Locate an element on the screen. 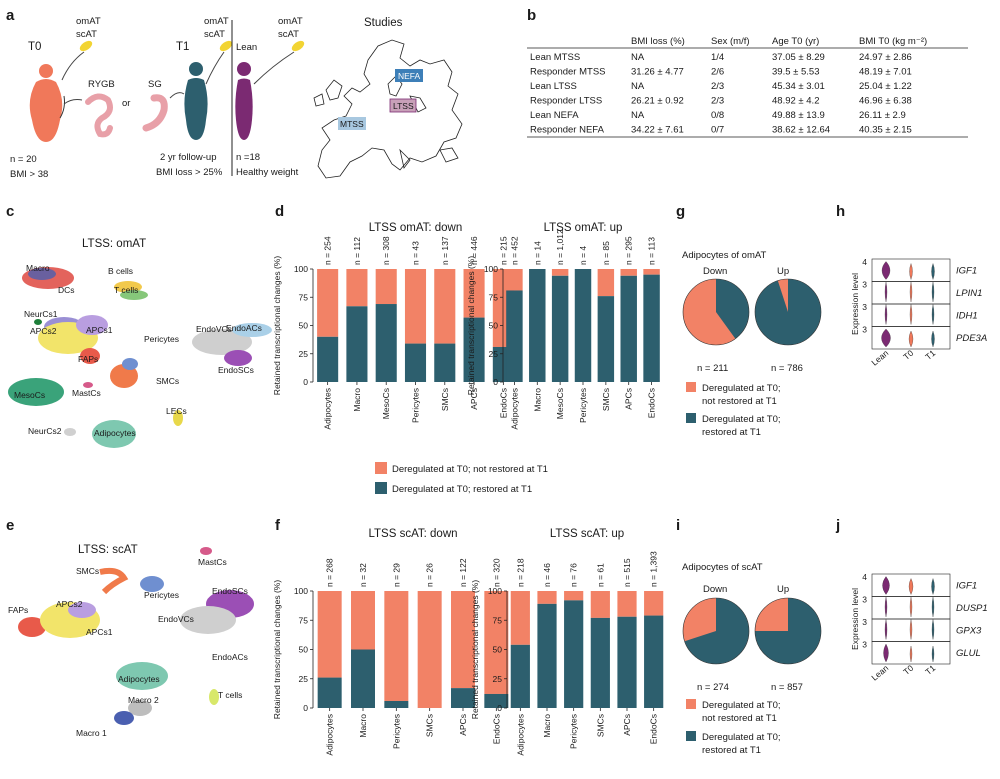 Image resolution: width=1000 pixels, height=779 pixels. table-cell: NA is located at coordinates (638, 57).